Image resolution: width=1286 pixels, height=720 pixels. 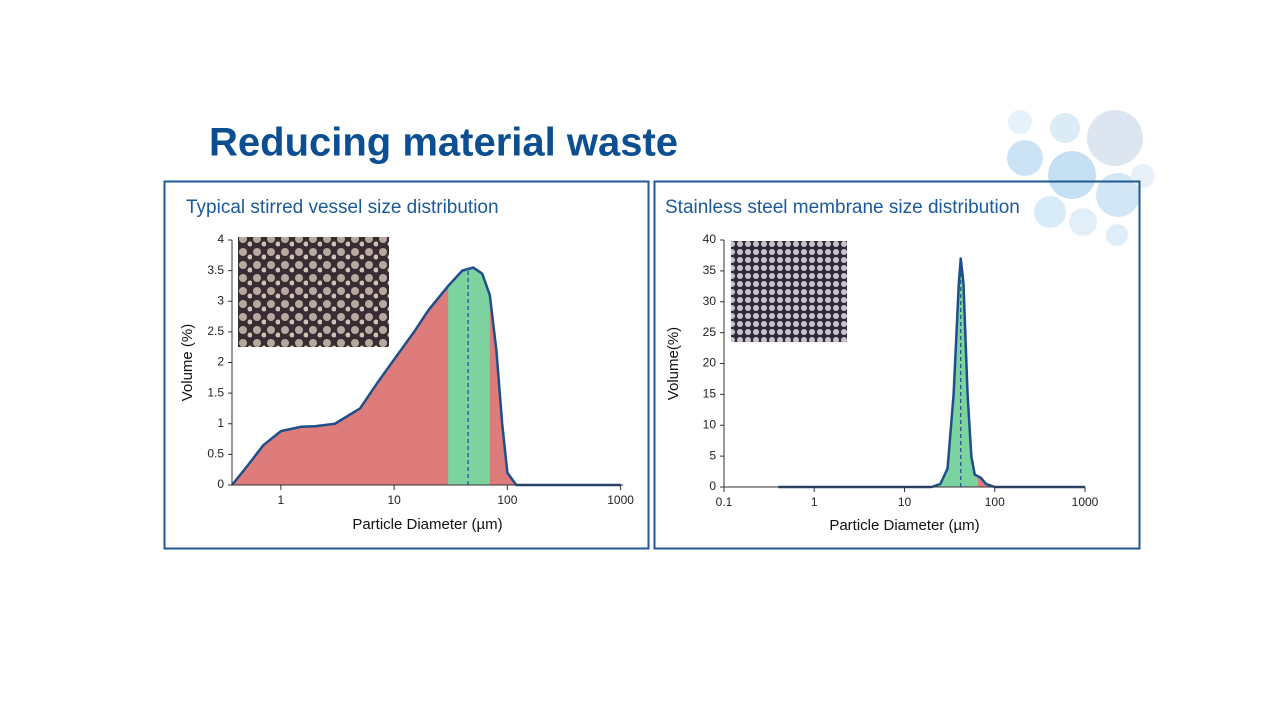 I want to click on y-tick-label: 4, so click(x=220, y=239).